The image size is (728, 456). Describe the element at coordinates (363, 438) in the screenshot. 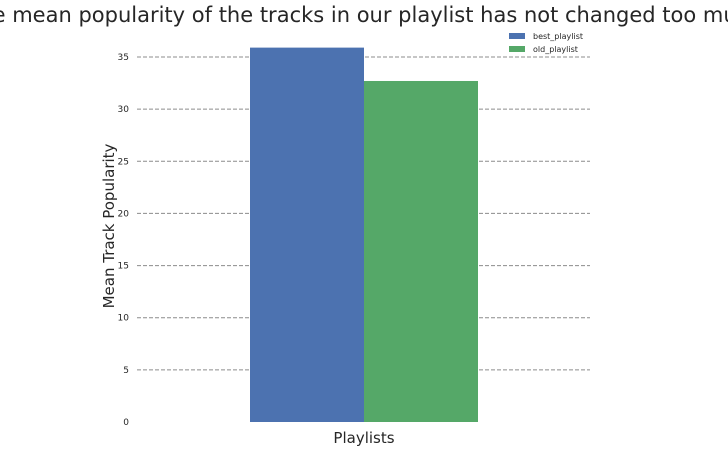

I see `x-axis-label: Playlists` at that location.